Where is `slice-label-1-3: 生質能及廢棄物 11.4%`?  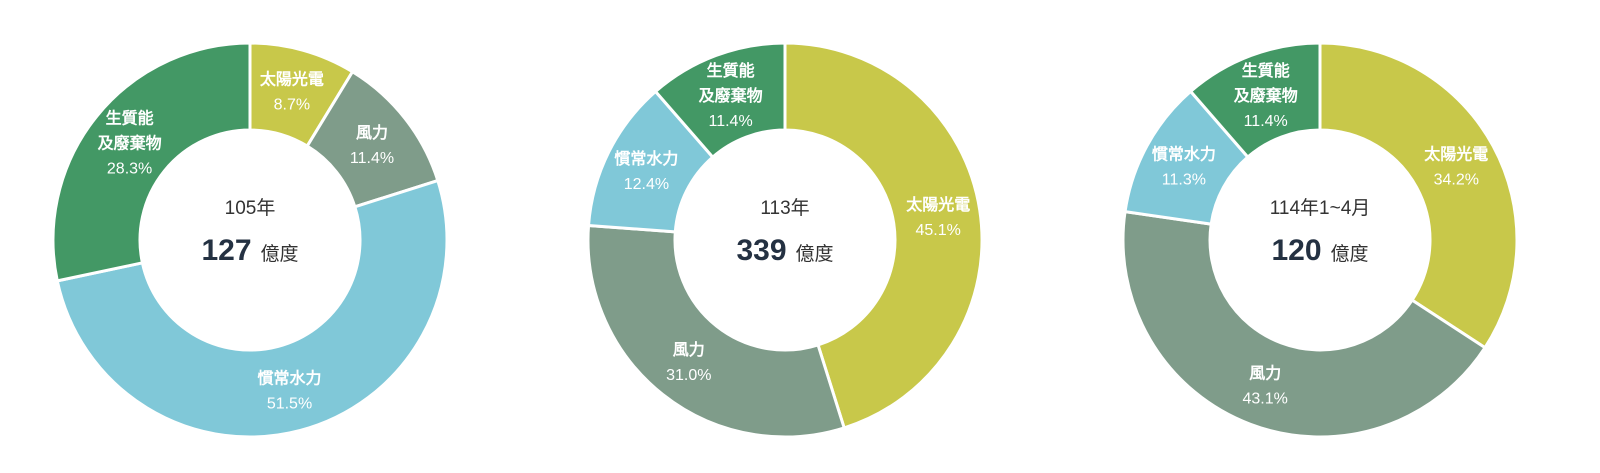
slice-label-1-3: 生質能及廢棄物 11.4% is located at coordinates (731, 95).